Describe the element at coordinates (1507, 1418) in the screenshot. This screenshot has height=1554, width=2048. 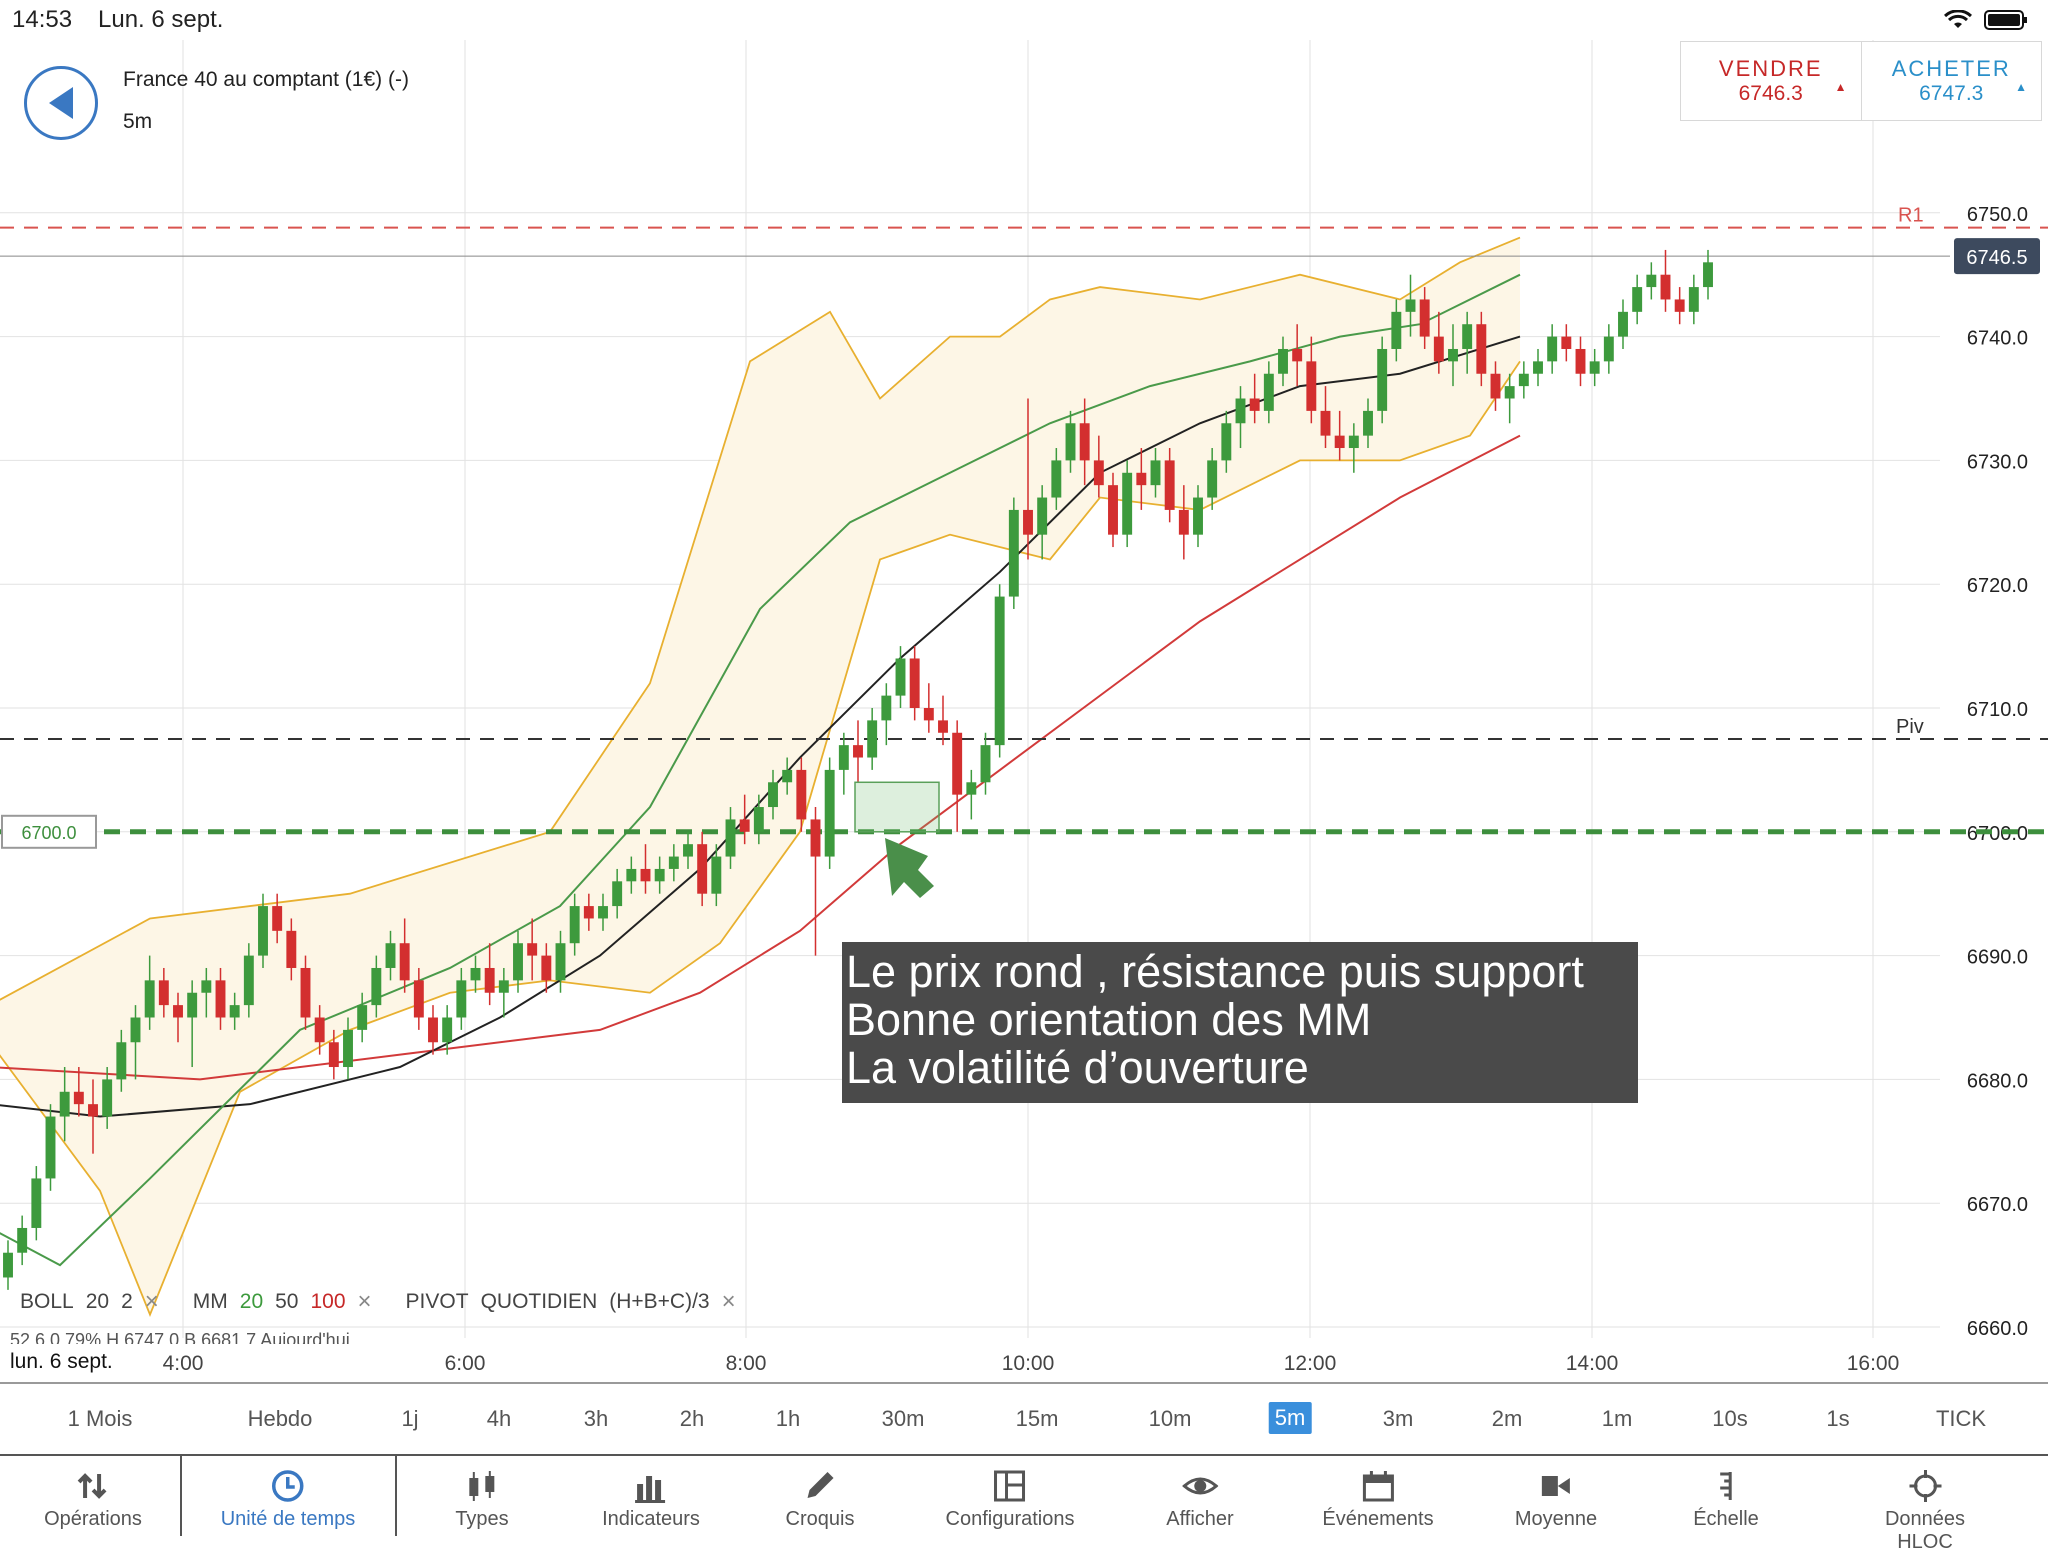
I see `timeframe-2m: 2m` at that location.